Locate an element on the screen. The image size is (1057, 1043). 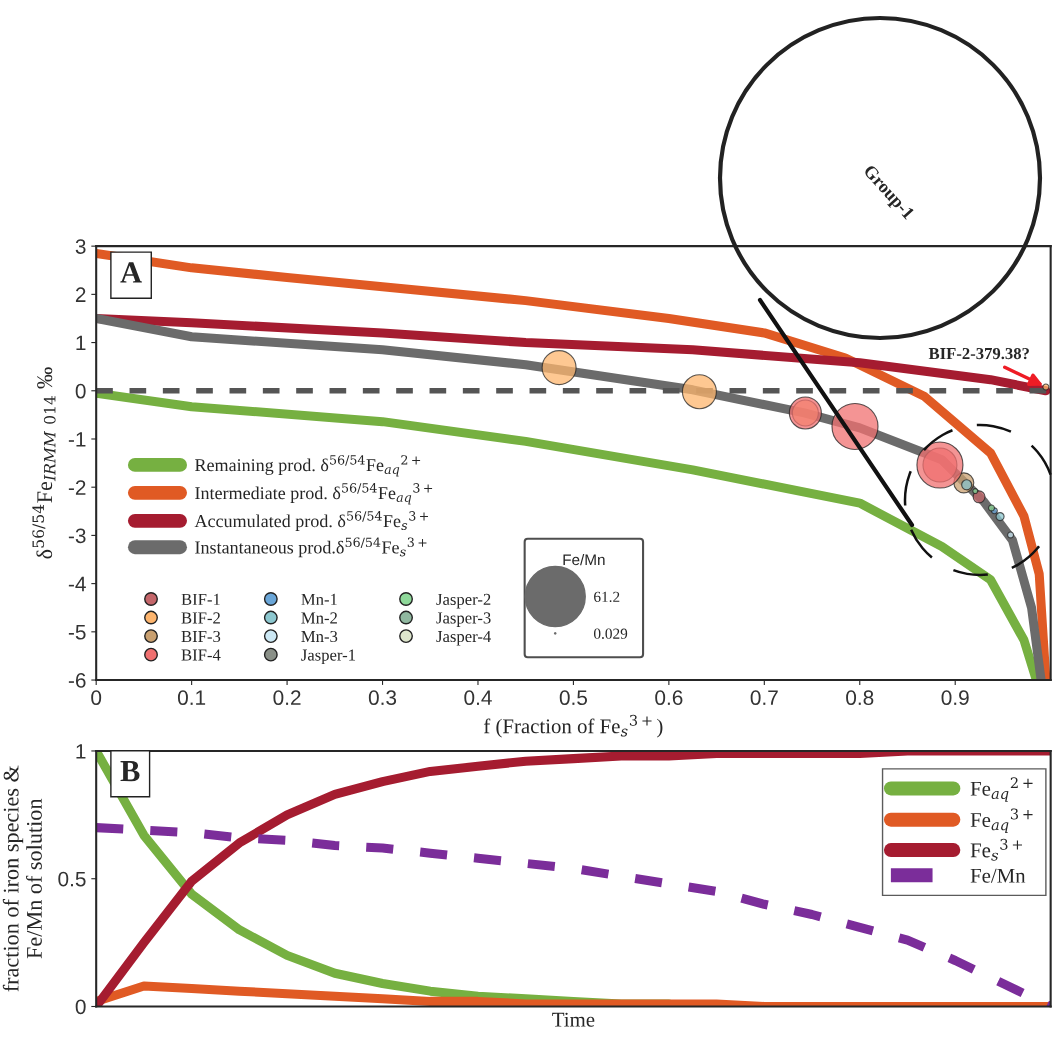
x-tick-label: 0.6 is located at coordinates (669, 698).